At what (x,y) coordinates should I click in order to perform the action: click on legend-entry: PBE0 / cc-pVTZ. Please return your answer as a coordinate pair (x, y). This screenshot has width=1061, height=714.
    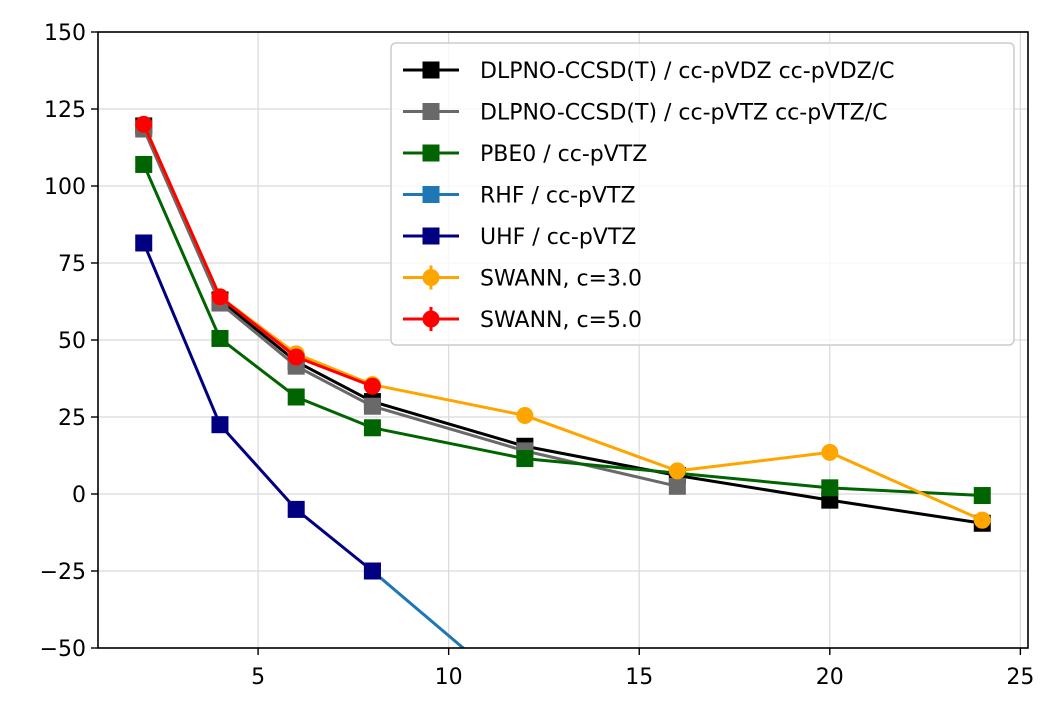
    Looking at the image, I should click on (525, 154).